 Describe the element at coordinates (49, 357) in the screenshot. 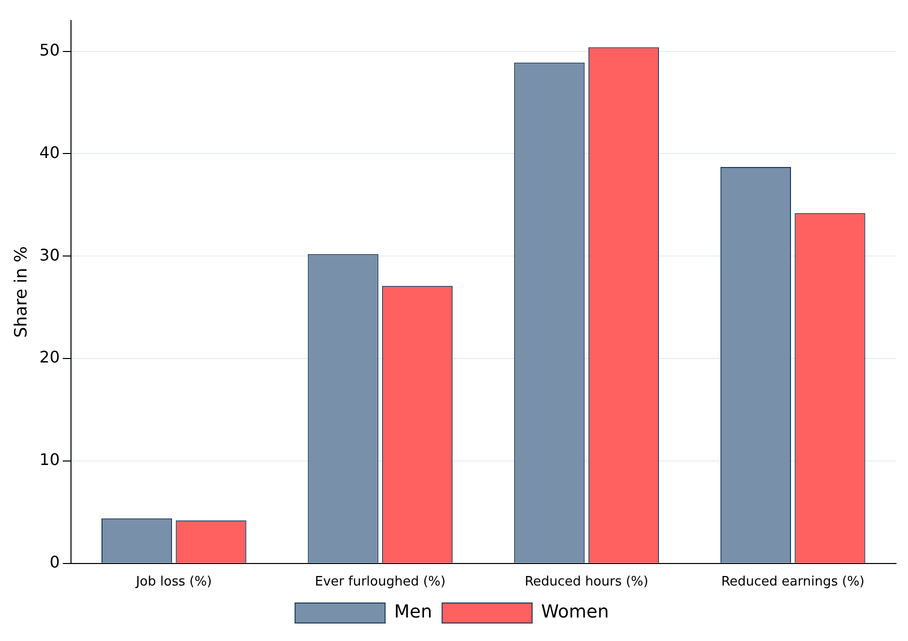

I see `y-tick-label: 20` at that location.